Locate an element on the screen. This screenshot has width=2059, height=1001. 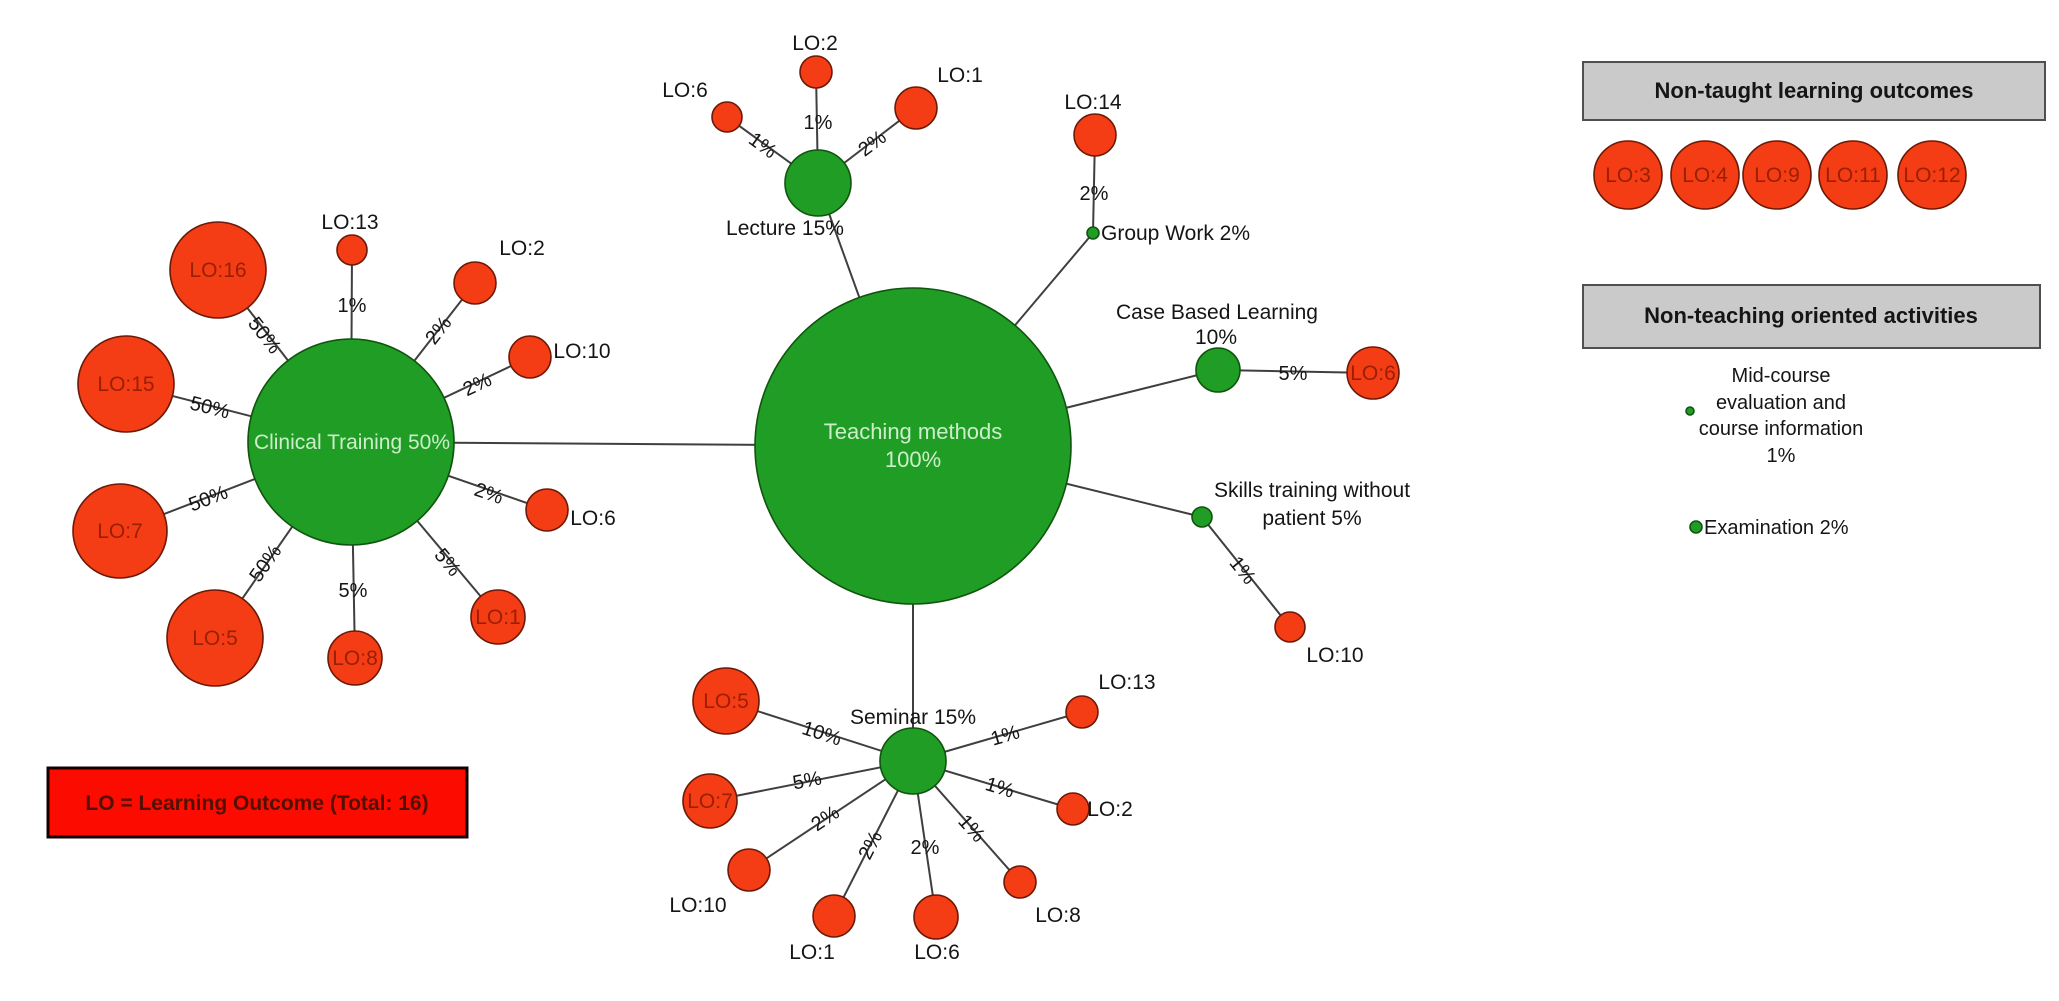
lecture-satellites: LO:6 1% LO:2 1% LO:1 2% is located at coordinates (822, 97).